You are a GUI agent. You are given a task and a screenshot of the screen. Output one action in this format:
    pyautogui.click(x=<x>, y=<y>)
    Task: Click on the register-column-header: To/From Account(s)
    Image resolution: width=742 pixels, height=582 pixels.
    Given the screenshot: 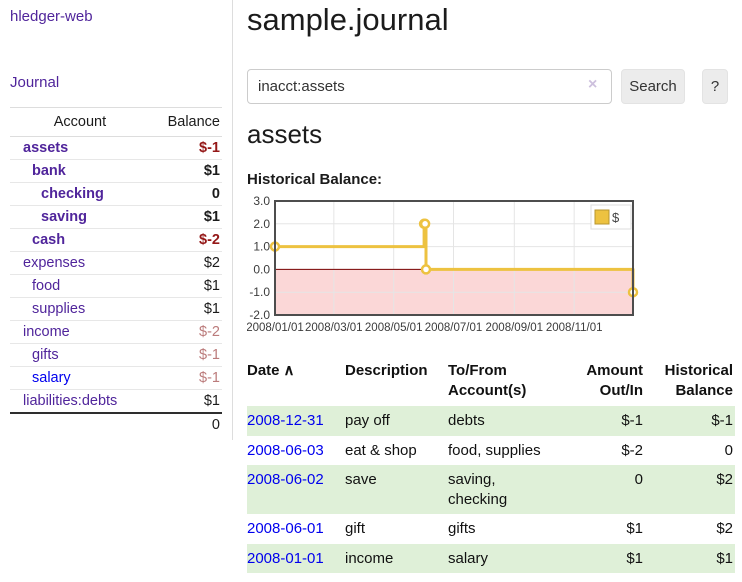 What is the action you would take?
    pyautogui.click(x=499, y=381)
    